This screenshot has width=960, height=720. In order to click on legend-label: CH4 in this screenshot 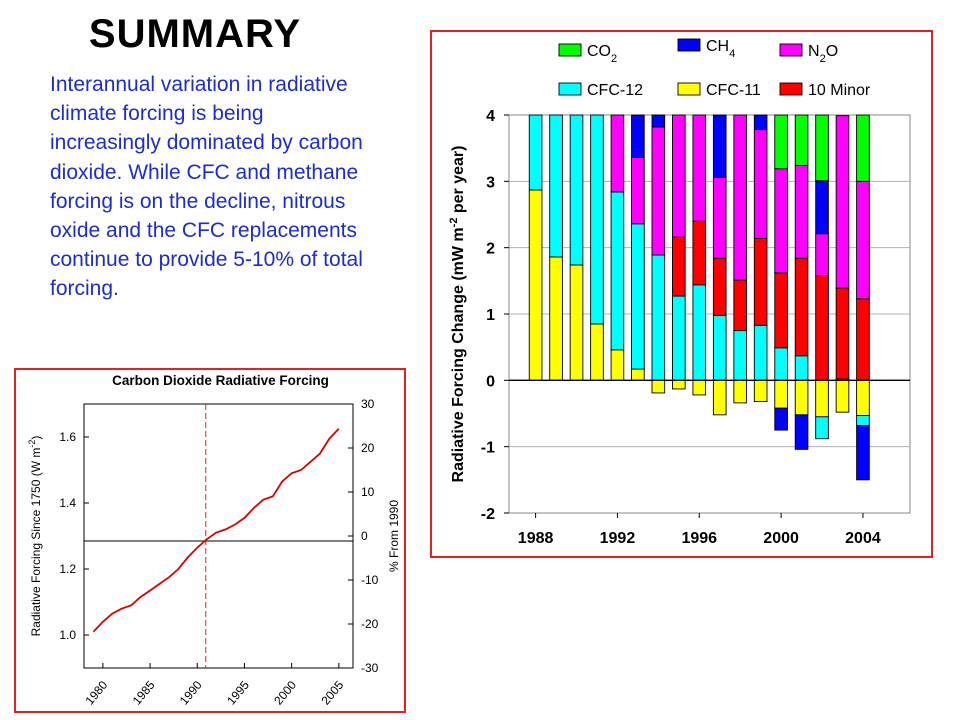, I will do `click(720, 49)`.